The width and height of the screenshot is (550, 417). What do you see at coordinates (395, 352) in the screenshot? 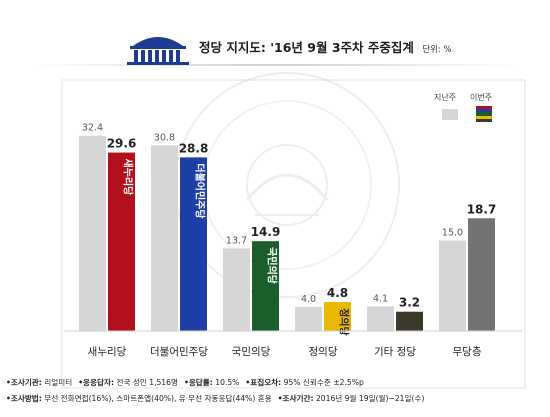
I see `category-label-4: 기타 정당` at bounding box center [395, 352].